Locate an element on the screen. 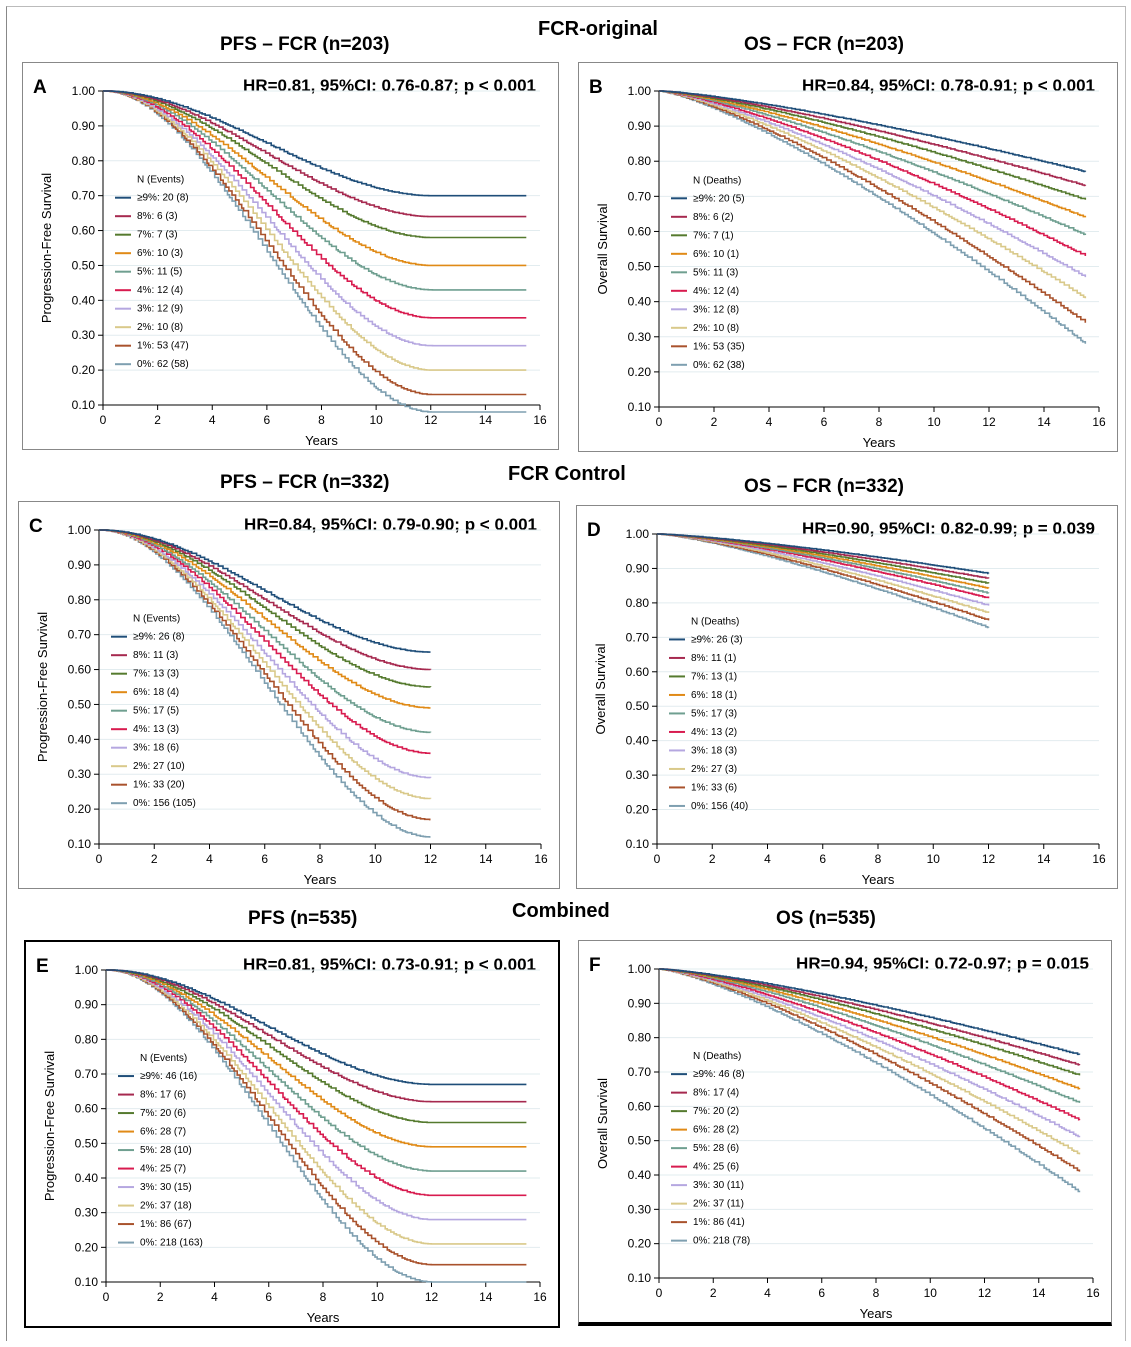  legend-entry: 5%: 11 (5) is located at coordinates (159, 272).